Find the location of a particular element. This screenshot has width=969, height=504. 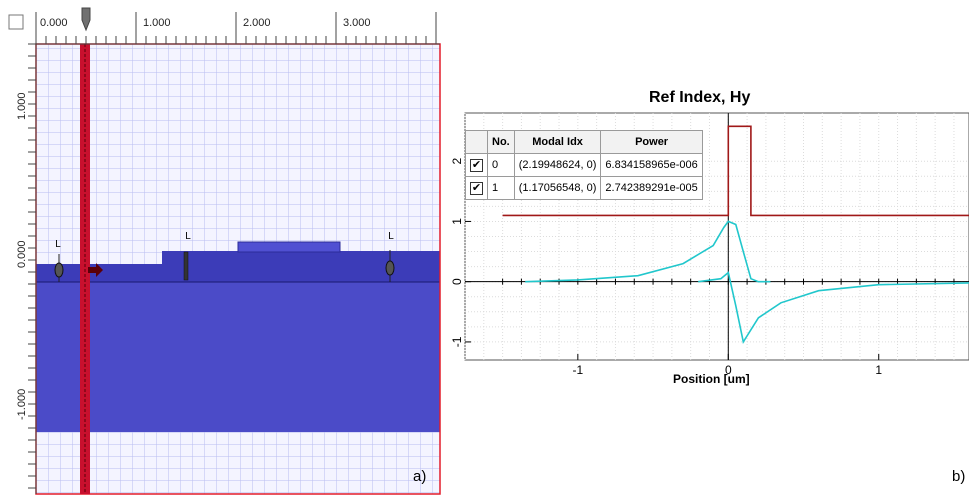

mode-no: 1 is located at coordinates (501, 188).